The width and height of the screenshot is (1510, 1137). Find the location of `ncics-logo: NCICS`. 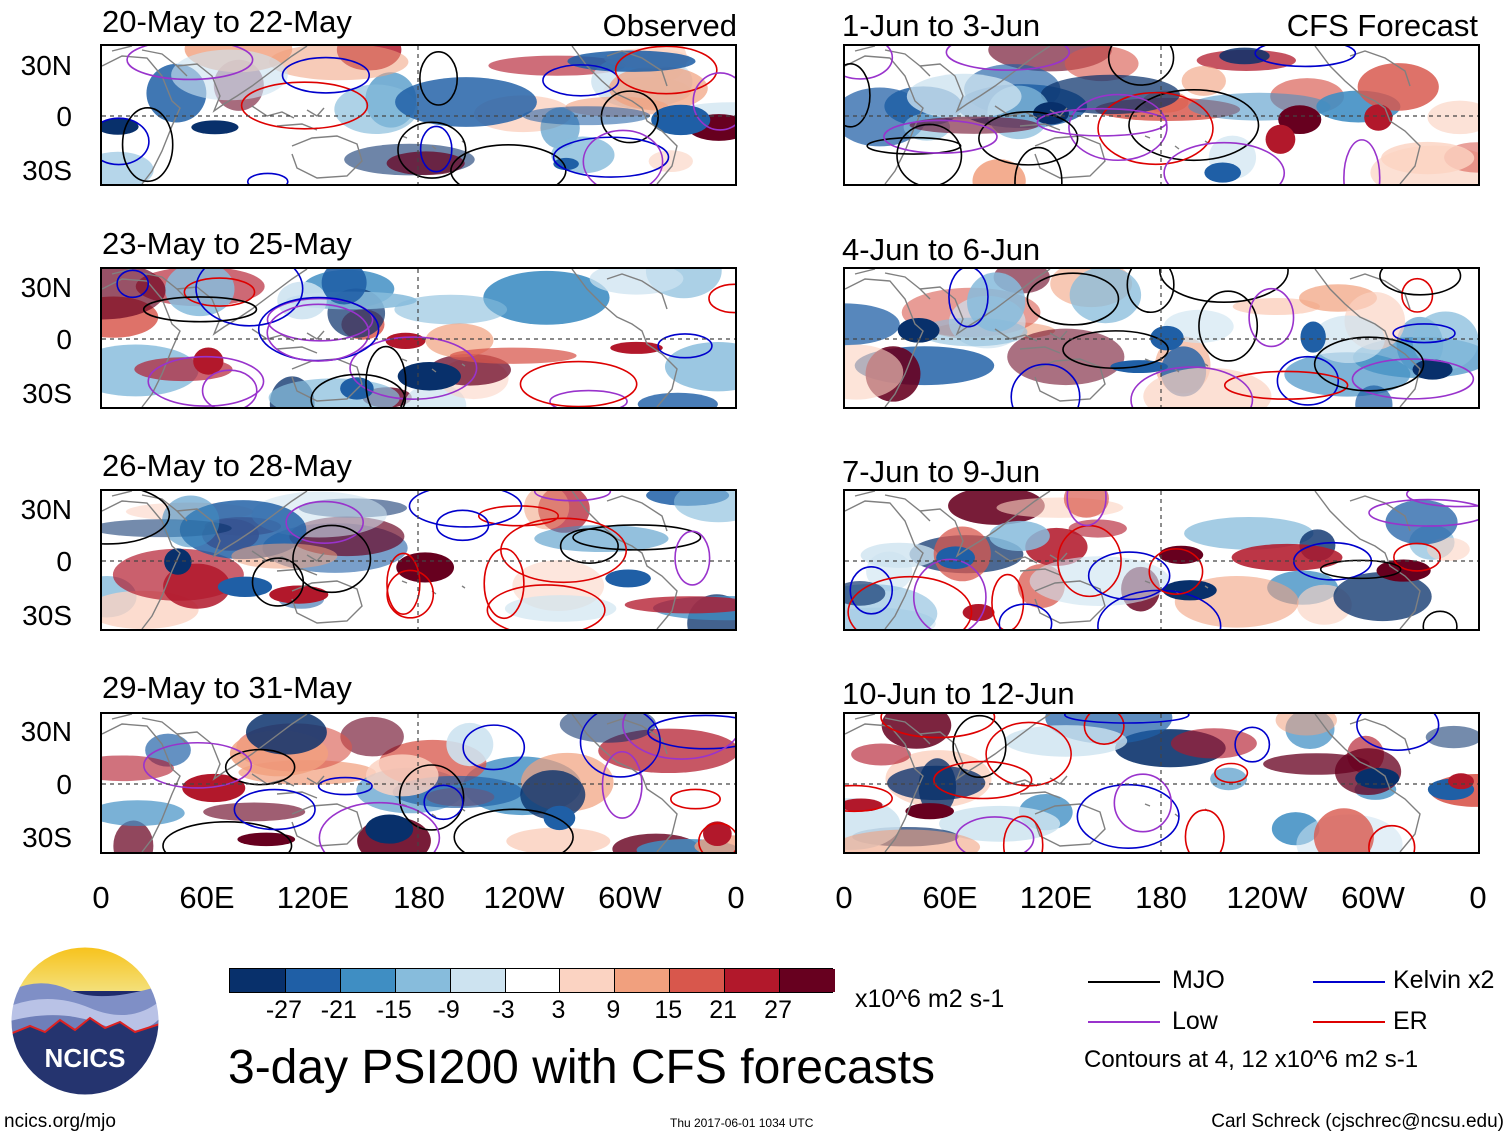

ncics-logo: NCICS is located at coordinates (85, 1021).